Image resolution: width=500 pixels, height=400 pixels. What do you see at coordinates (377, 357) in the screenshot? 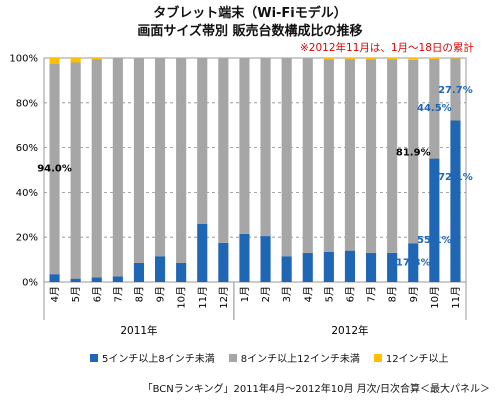
I see `legend-swatch-12-plus` at bounding box center [377, 357].